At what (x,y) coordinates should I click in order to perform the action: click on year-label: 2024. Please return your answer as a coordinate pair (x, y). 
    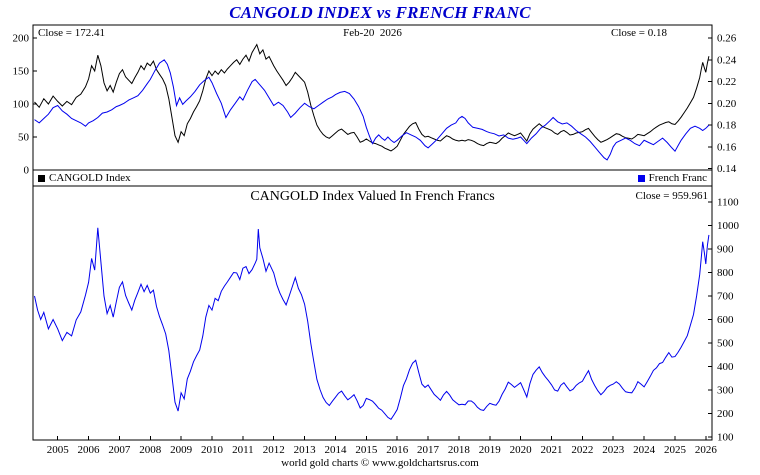
    Looking at the image, I should click on (644, 450).